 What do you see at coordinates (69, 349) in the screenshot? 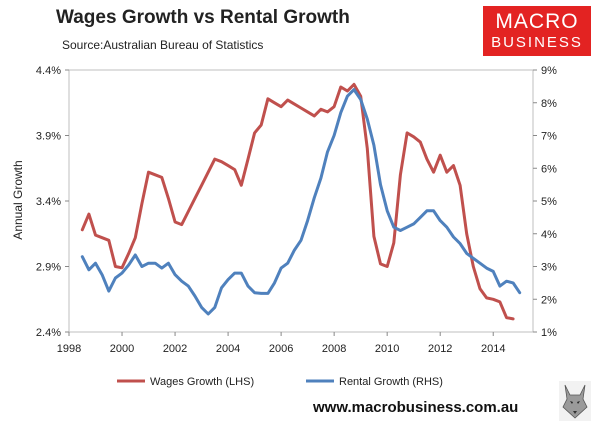
I see `x-tick-label: 1998` at bounding box center [69, 349].